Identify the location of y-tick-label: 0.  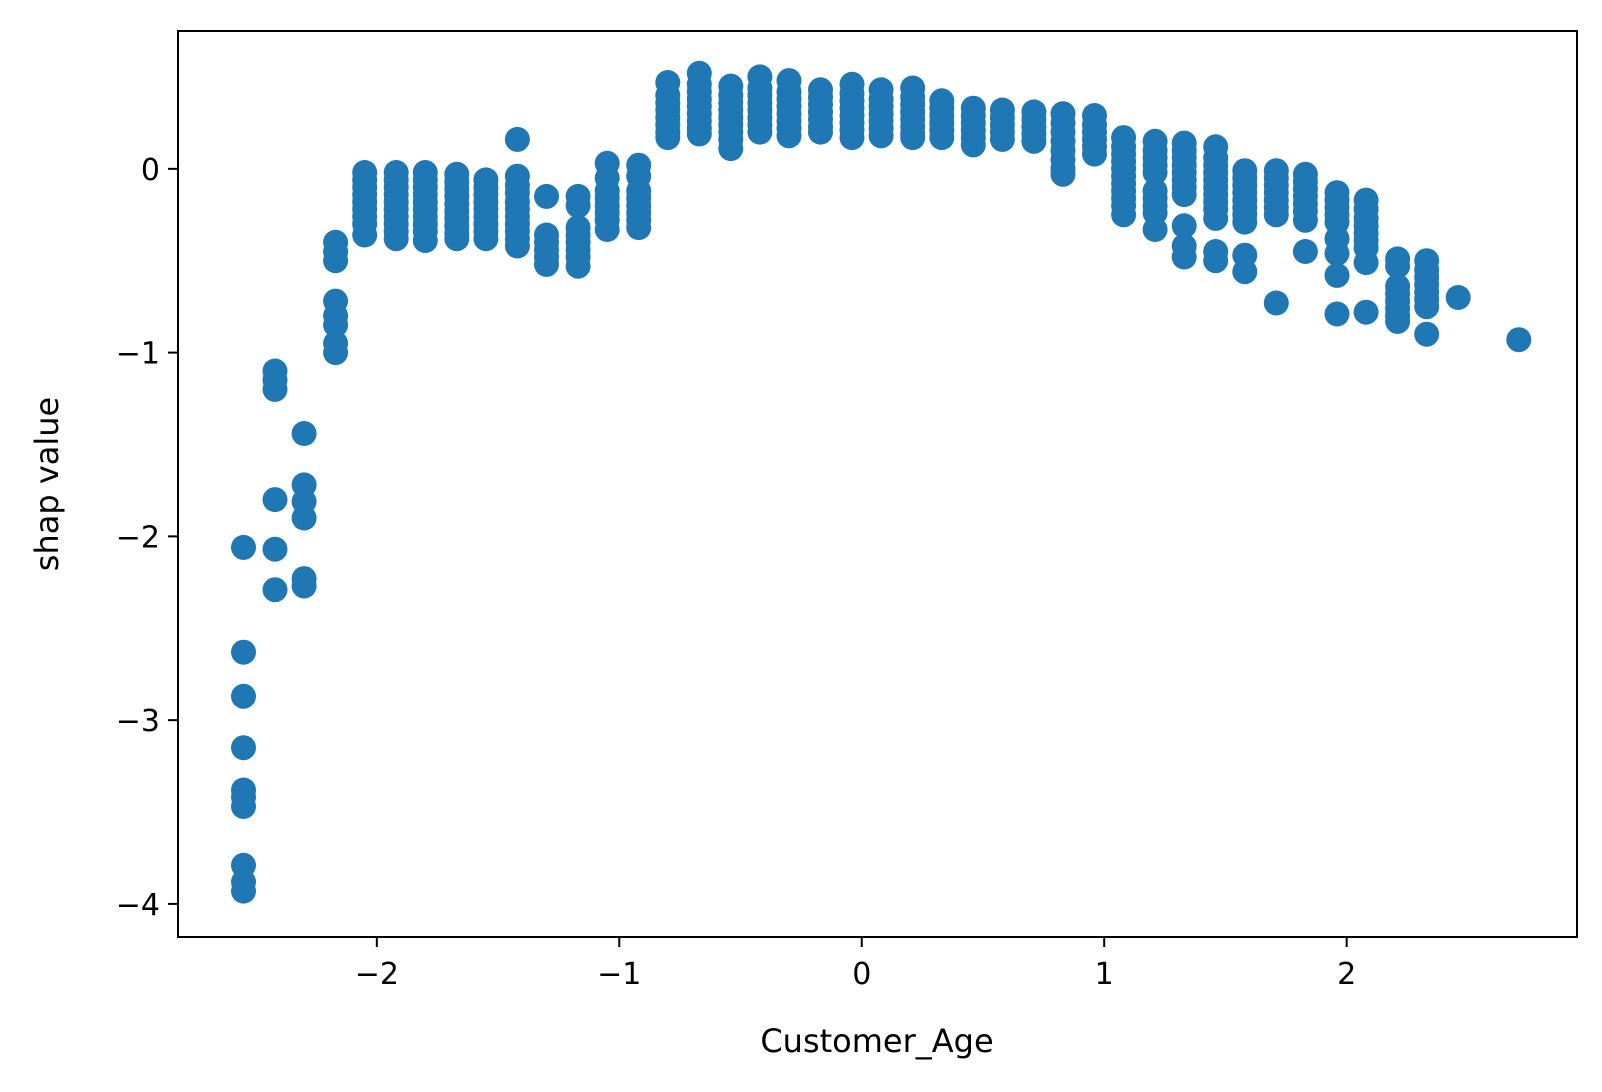
(150, 170).